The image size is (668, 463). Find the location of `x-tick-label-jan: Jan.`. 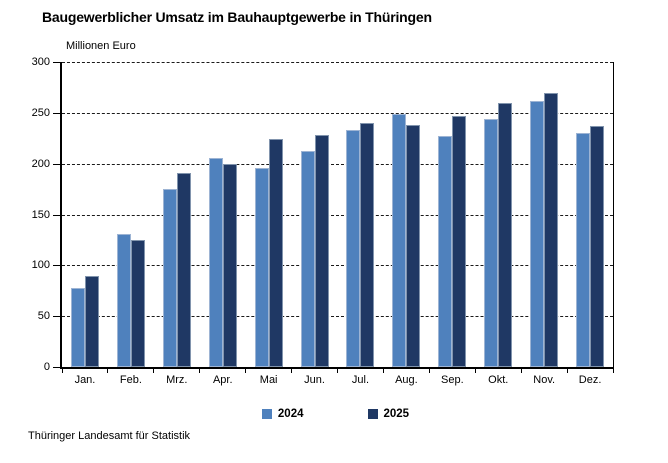

x-tick-label-jan: Jan. is located at coordinates (85, 380).